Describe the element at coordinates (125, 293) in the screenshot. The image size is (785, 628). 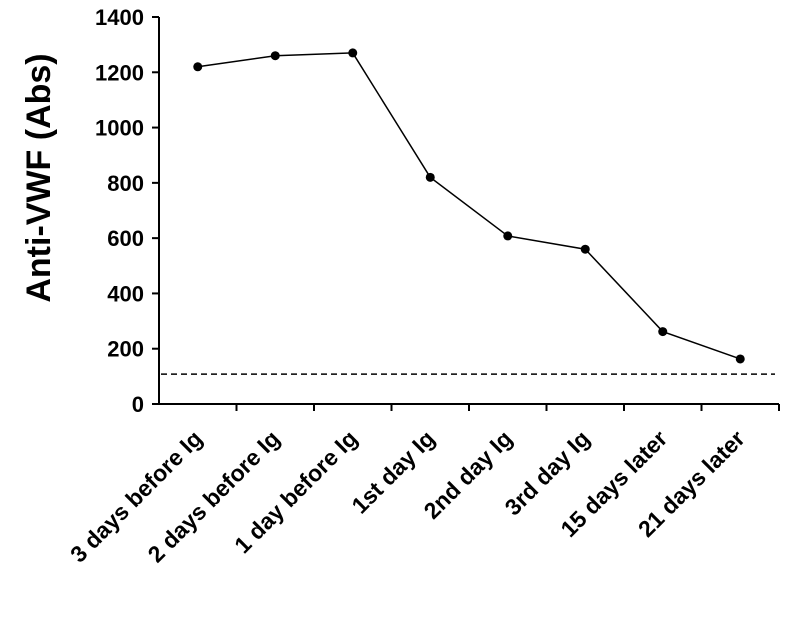
I see `y-tick-label: 400` at that location.